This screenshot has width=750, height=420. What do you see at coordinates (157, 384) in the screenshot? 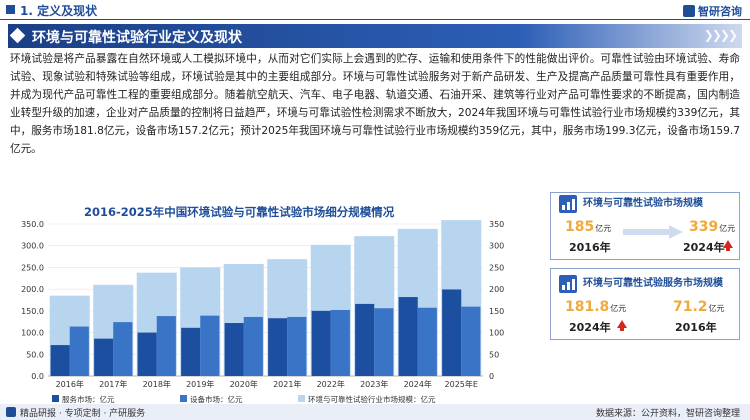
I see `x-tick-label: 2018年` at bounding box center [157, 384].